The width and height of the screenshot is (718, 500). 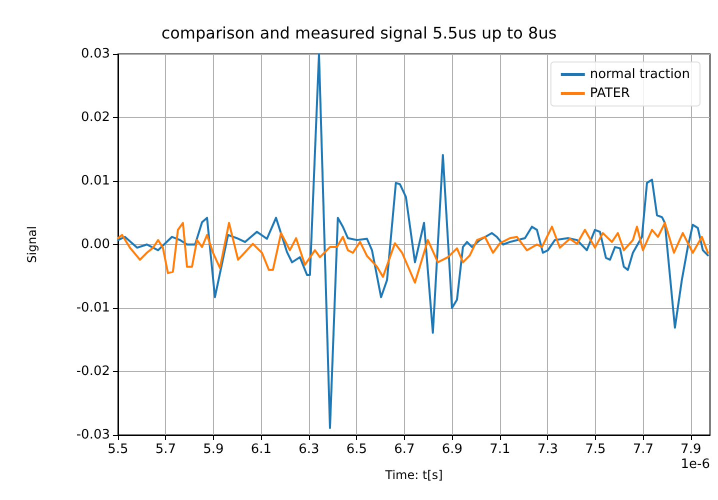 What do you see at coordinates (309, 449) in the screenshot?
I see `x-tick-label: 6.3` at bounding box center [309, 449].